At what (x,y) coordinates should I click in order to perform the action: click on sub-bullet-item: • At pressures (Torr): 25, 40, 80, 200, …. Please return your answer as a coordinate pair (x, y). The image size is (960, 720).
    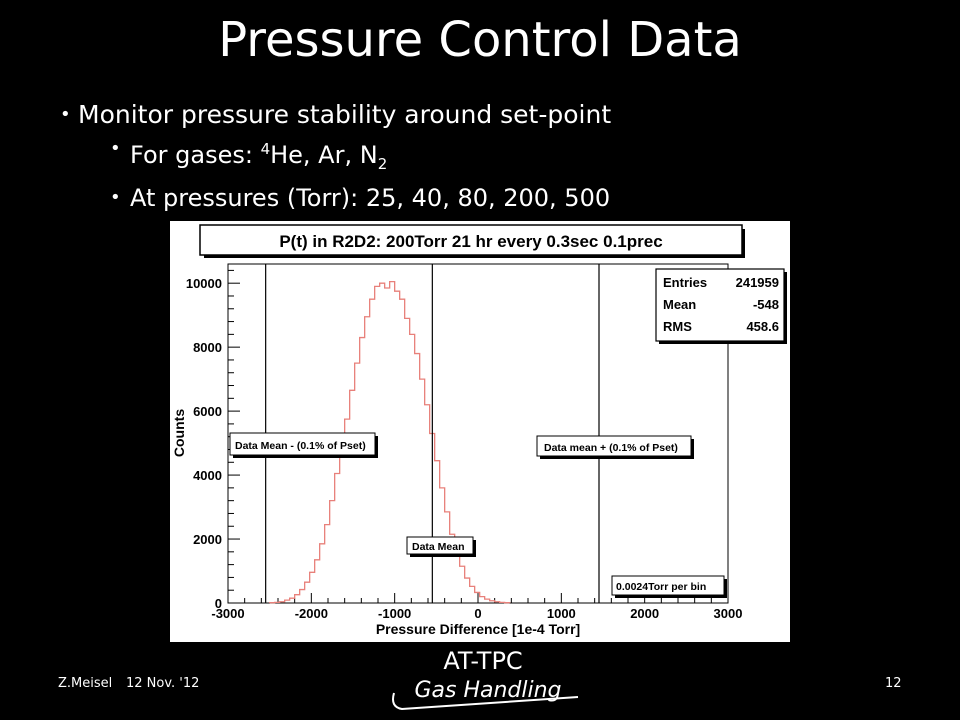
    Looking at the image, I should click on (335, 198).